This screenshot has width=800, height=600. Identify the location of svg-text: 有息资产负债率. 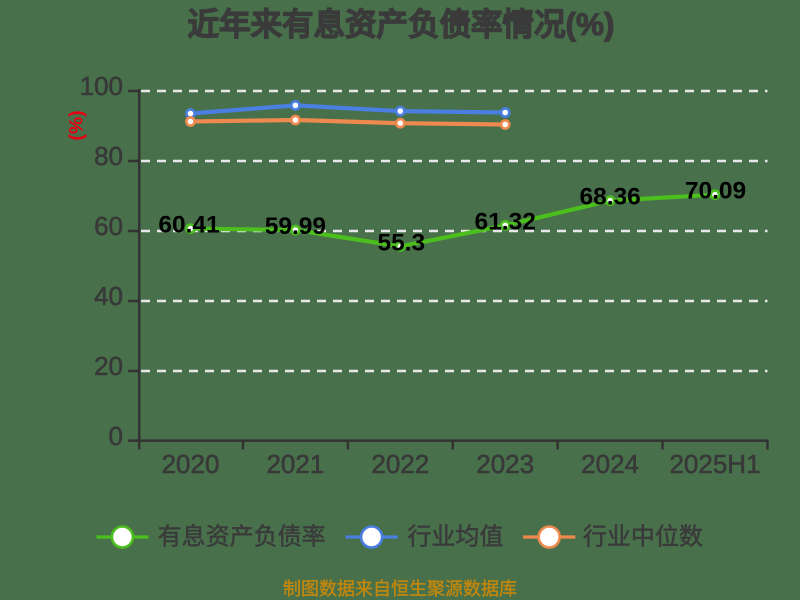
(242, 537).